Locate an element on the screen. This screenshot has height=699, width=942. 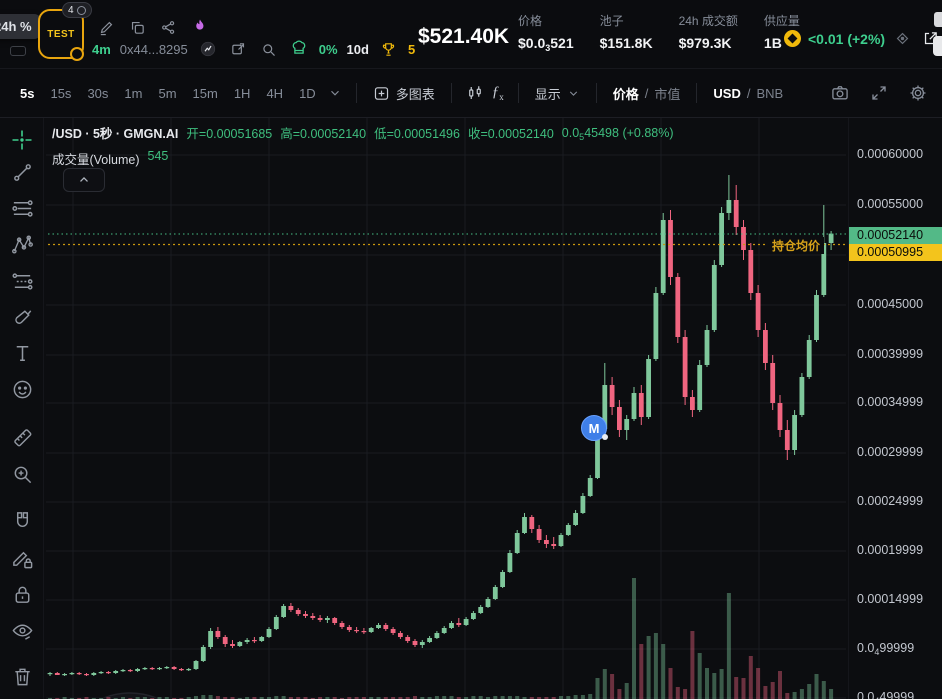
trash-icon is located at coordinates (22, 676).